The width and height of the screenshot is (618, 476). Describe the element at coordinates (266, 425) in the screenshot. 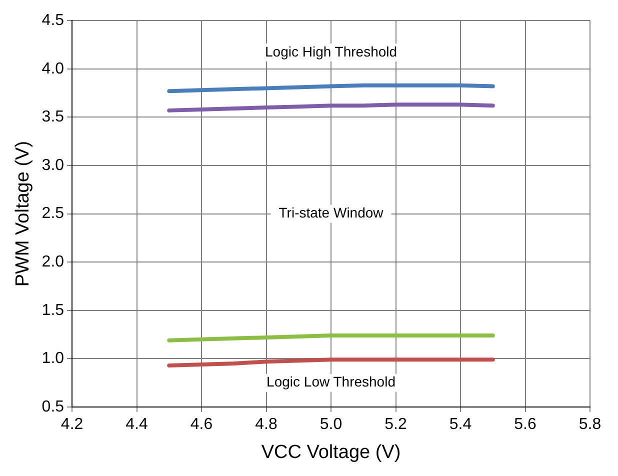

I see `x-tick-label: 4.8` at that location.